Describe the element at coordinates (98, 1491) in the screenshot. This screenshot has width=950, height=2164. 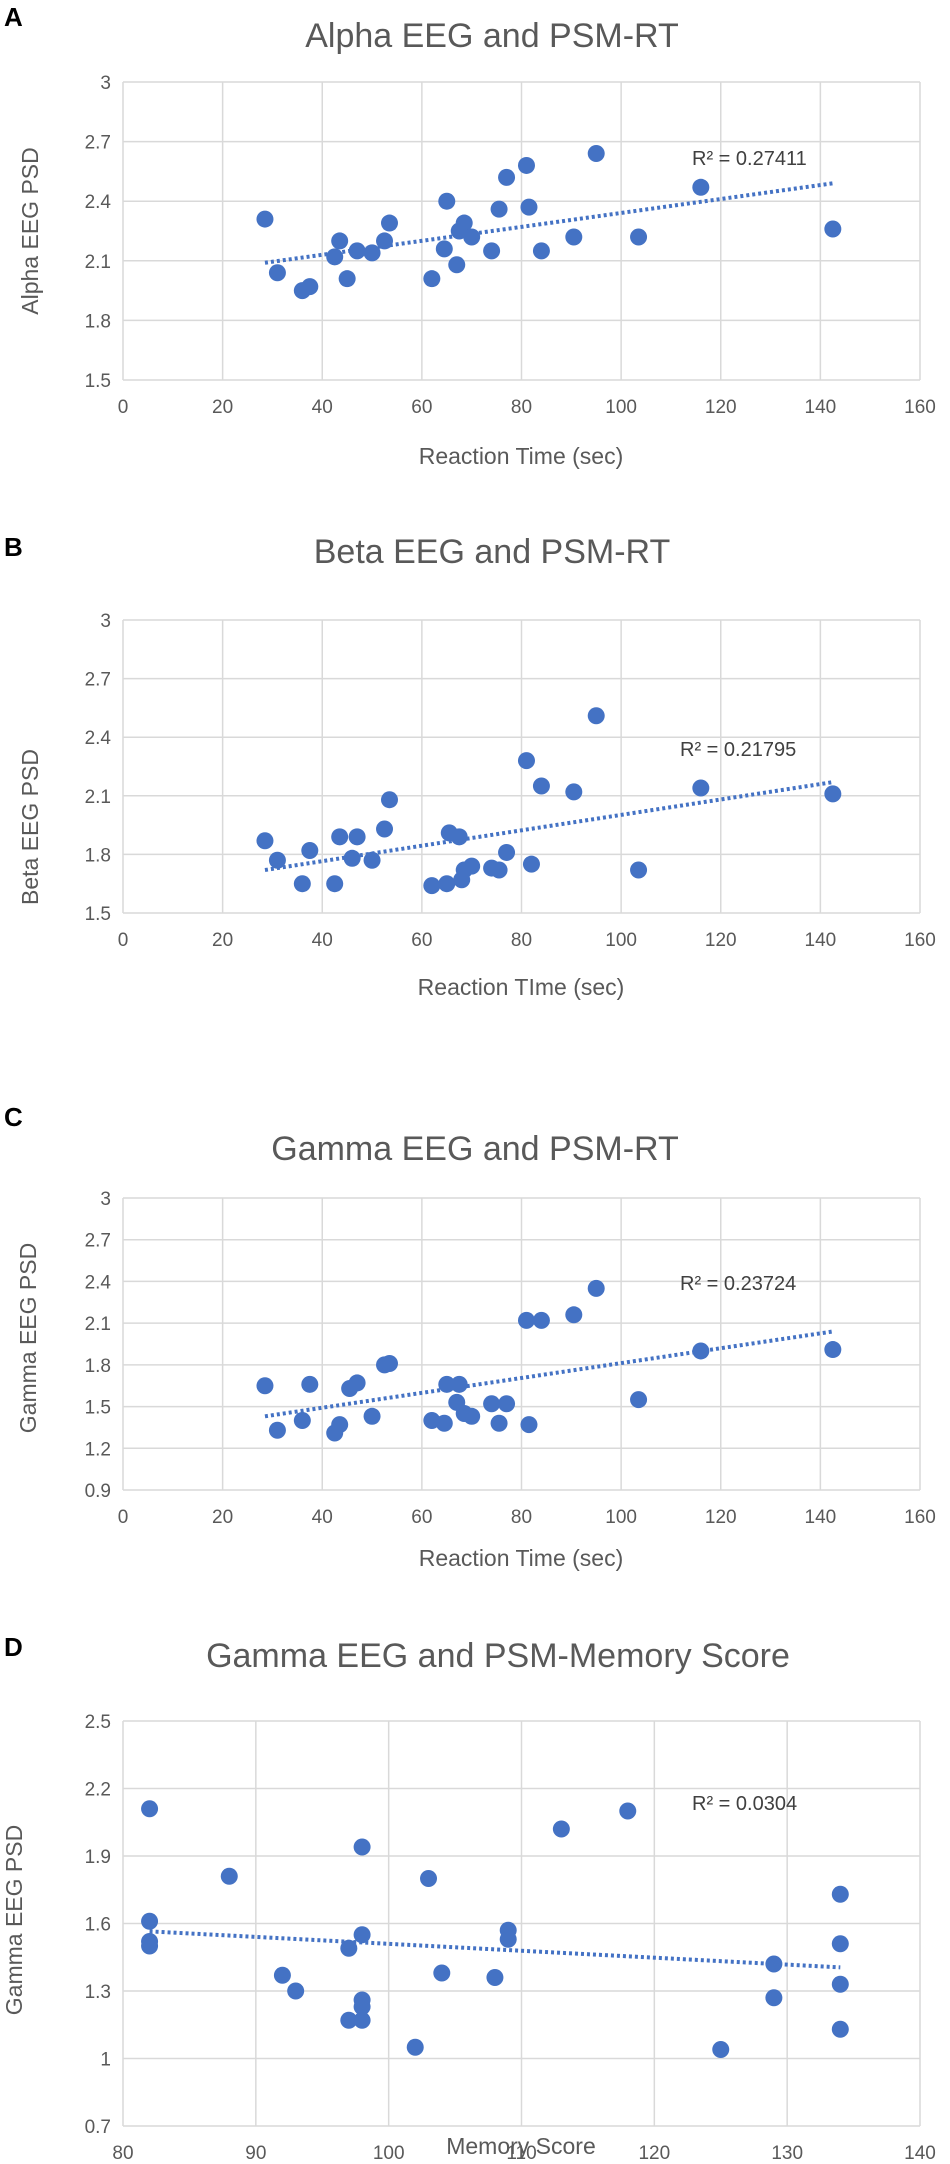
I see `y-tick-label: 0.9` at that location.